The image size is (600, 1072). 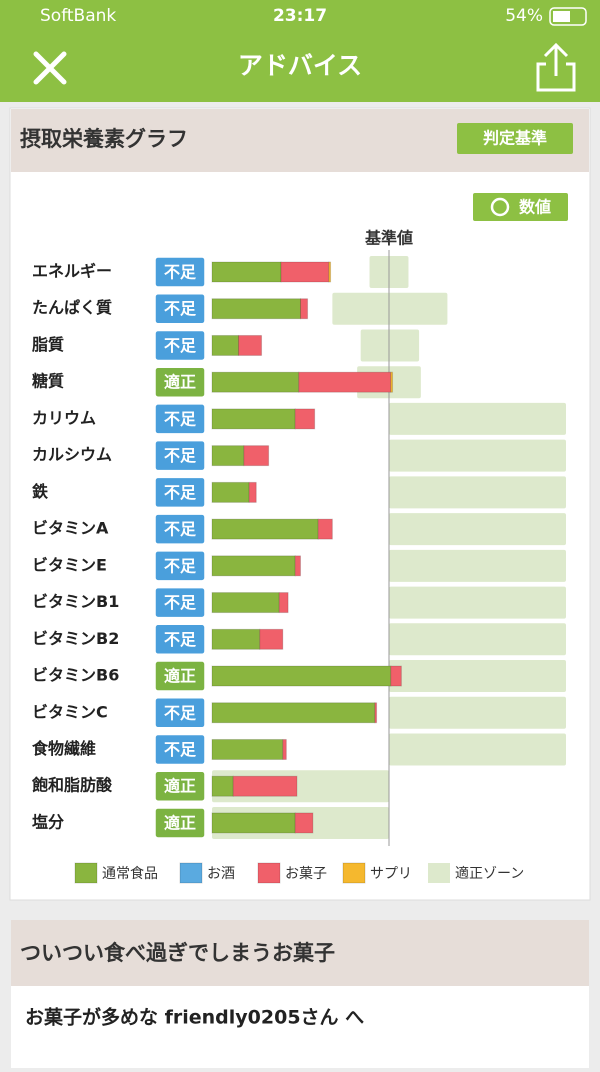 What do you see at coordinates (568, 16) in the screenshot?
I see `battery-icon` at bounding box center [568, 16].